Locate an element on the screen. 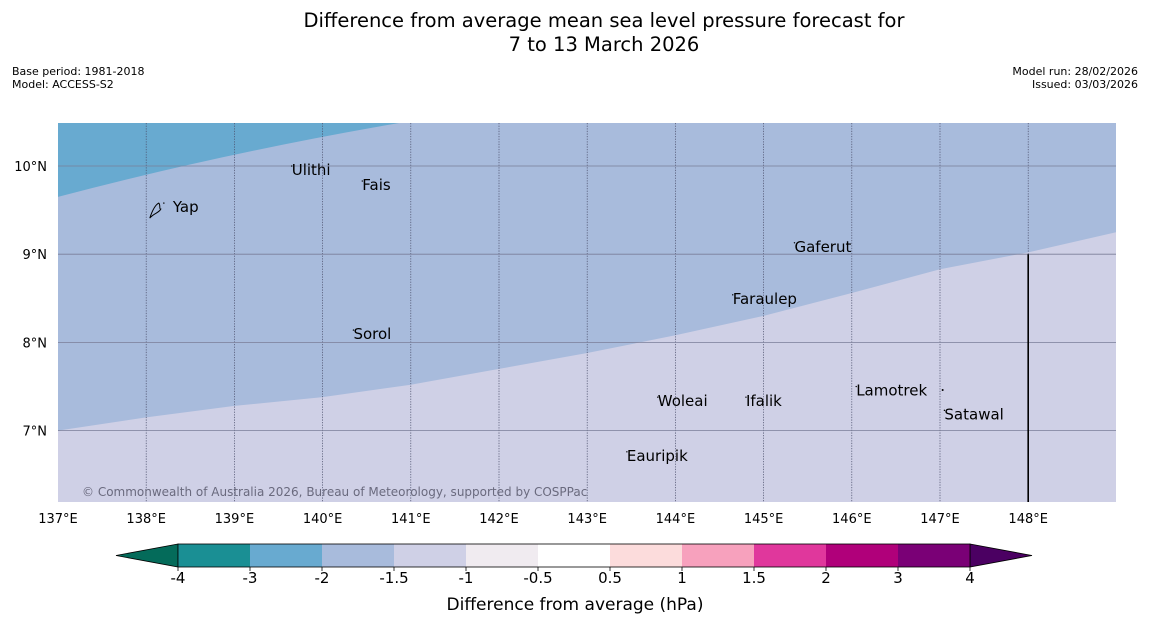  place-label-ifalik: Ifalik is located at coordinates (764, 401).